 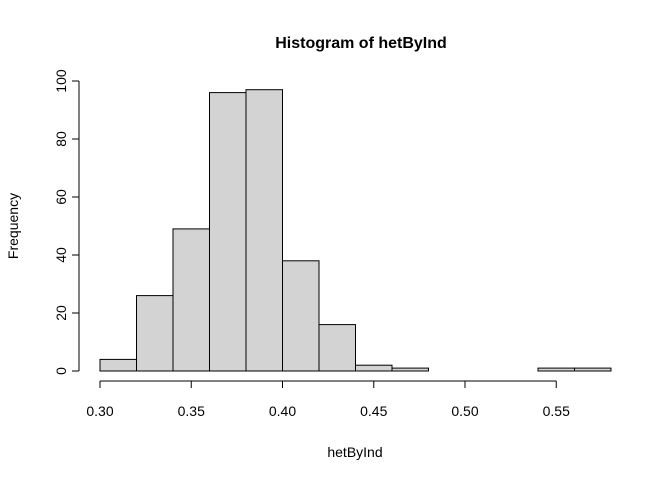 I want to click on x-tick-label: 0.50, so click(x=464, y=411).